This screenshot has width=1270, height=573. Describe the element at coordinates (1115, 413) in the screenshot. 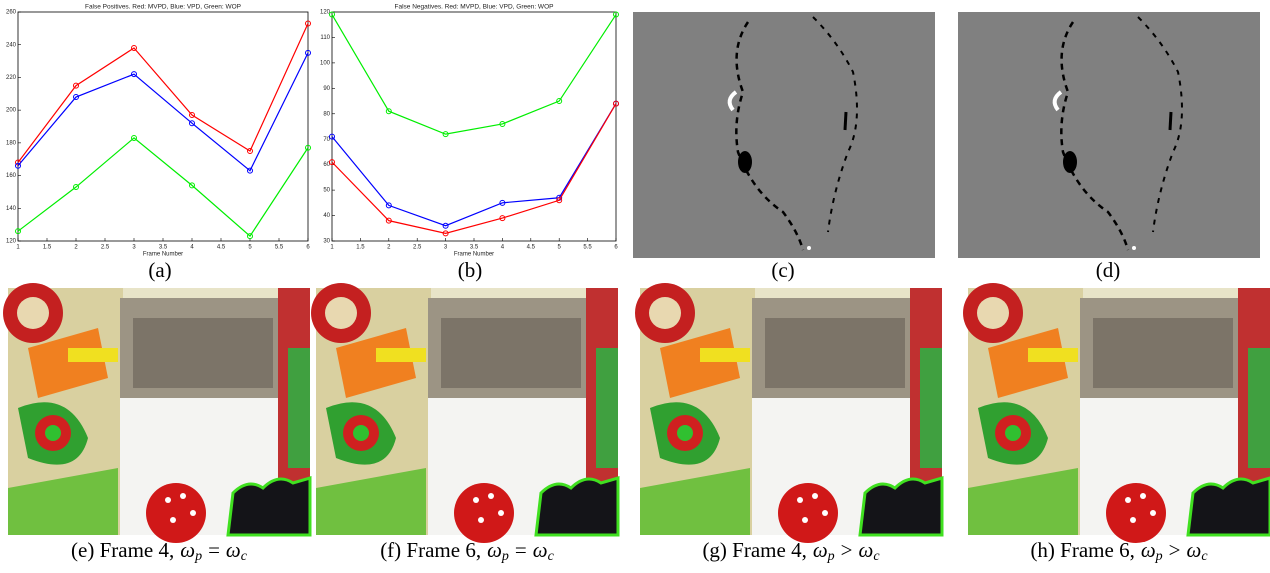

I see `photo-h` at that location.